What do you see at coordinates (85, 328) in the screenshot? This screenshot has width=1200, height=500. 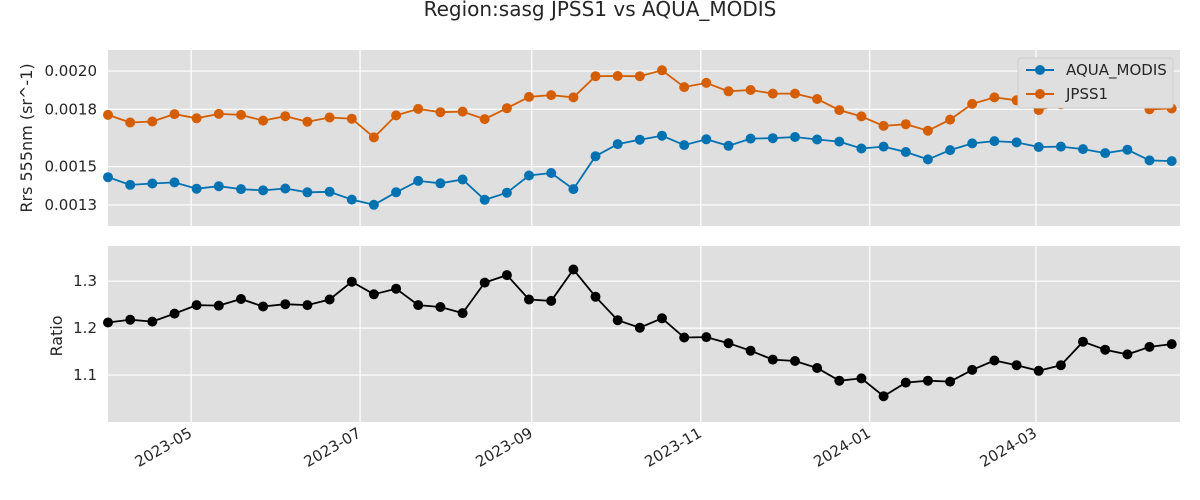 I see `bottom-y-tick-label: 1.2` at bounding box center [85, 328].